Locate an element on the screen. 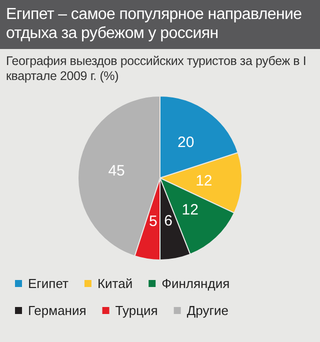  legend-label: Финляндия is located at coordinates (196, 283).